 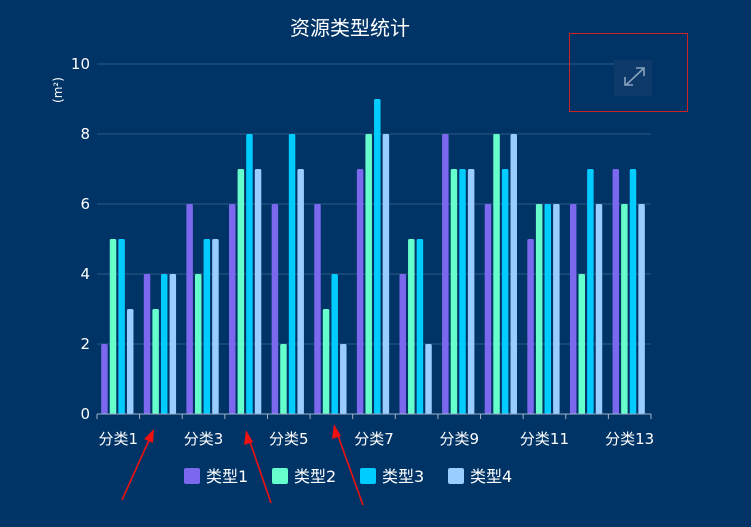 I want to click on x-tick-label: 分类7, so click(x=374, y=439).